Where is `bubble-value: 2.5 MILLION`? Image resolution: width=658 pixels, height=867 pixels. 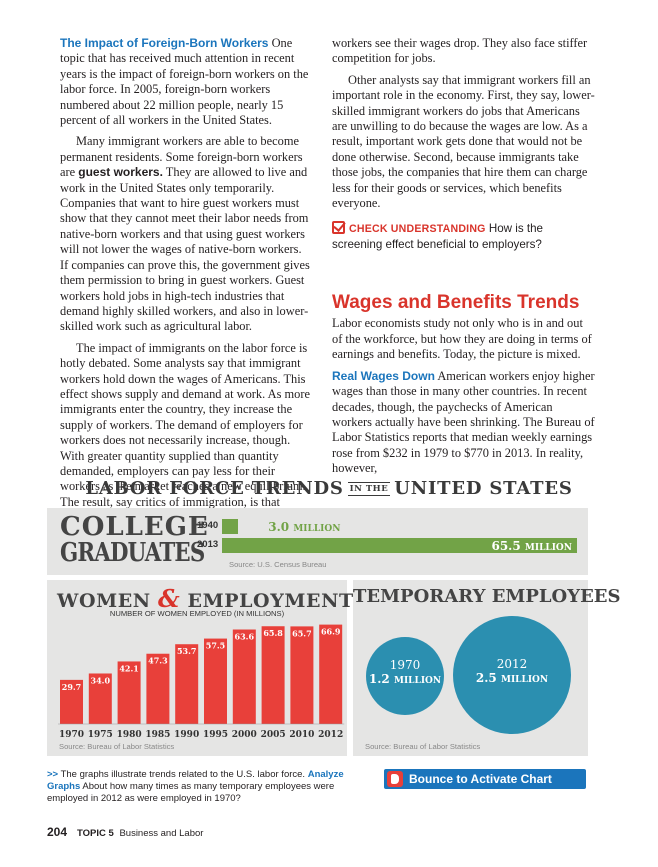 bubble-value: 2.5 MILLION is located at coordinates (512, 678).